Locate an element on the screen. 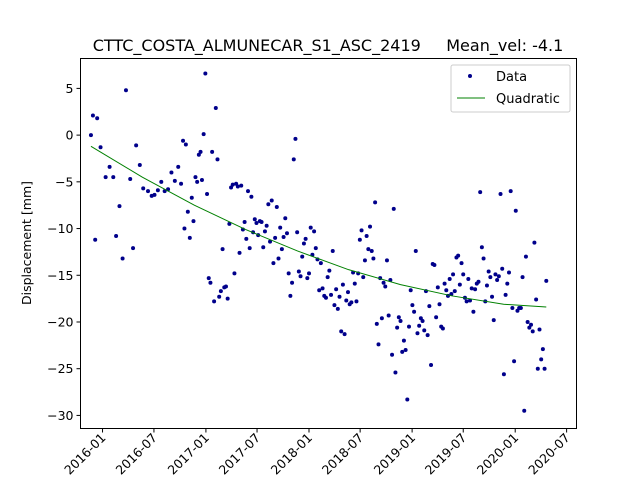  x-tick-label: 2020-01 is located at coordinates (498, 454).